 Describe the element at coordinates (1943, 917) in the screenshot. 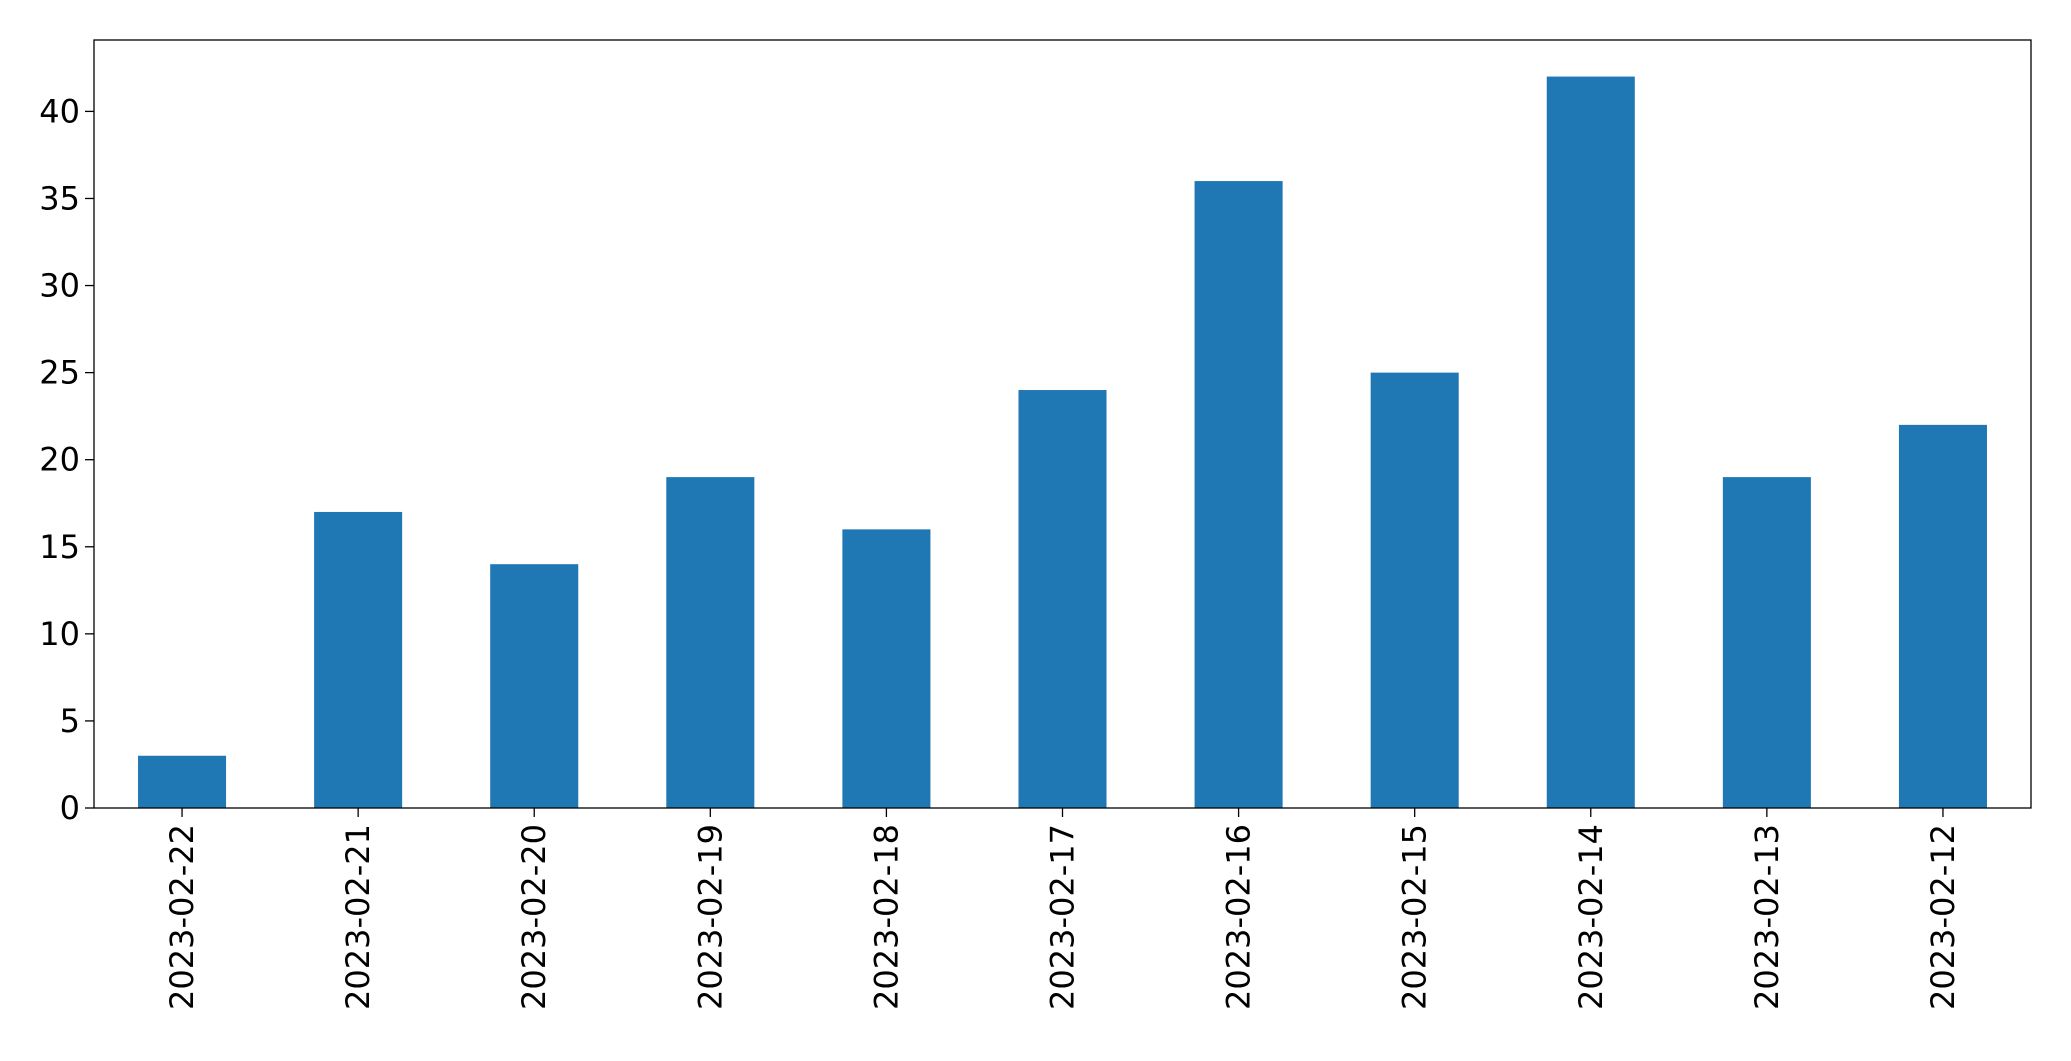

I see `x-tick-label: 2023-02-12` at that location.